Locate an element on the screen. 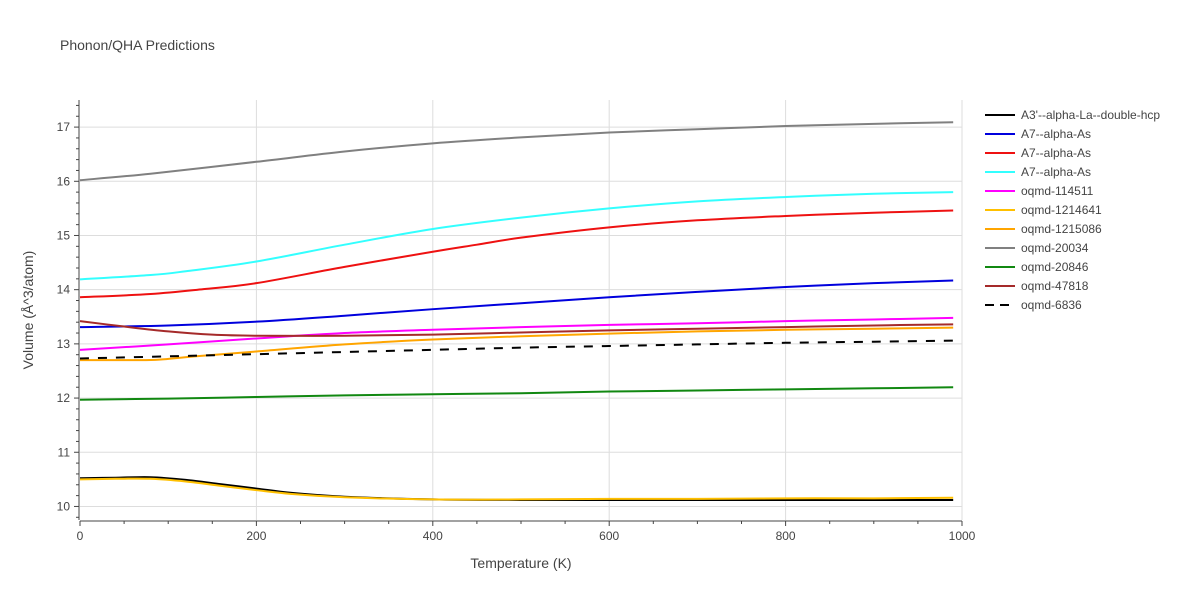 This screenshot has width=1200, height=600. y-tick-label: 15 is located at coordinates (64, 235).